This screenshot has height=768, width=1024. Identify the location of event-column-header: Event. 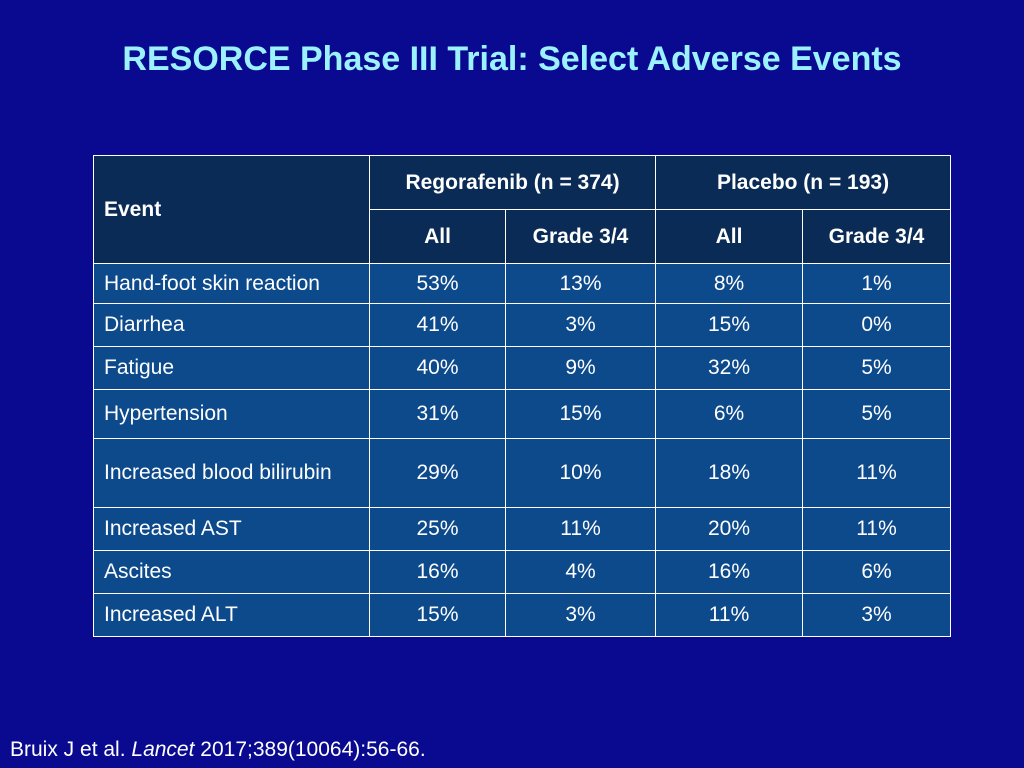
(231, 209).